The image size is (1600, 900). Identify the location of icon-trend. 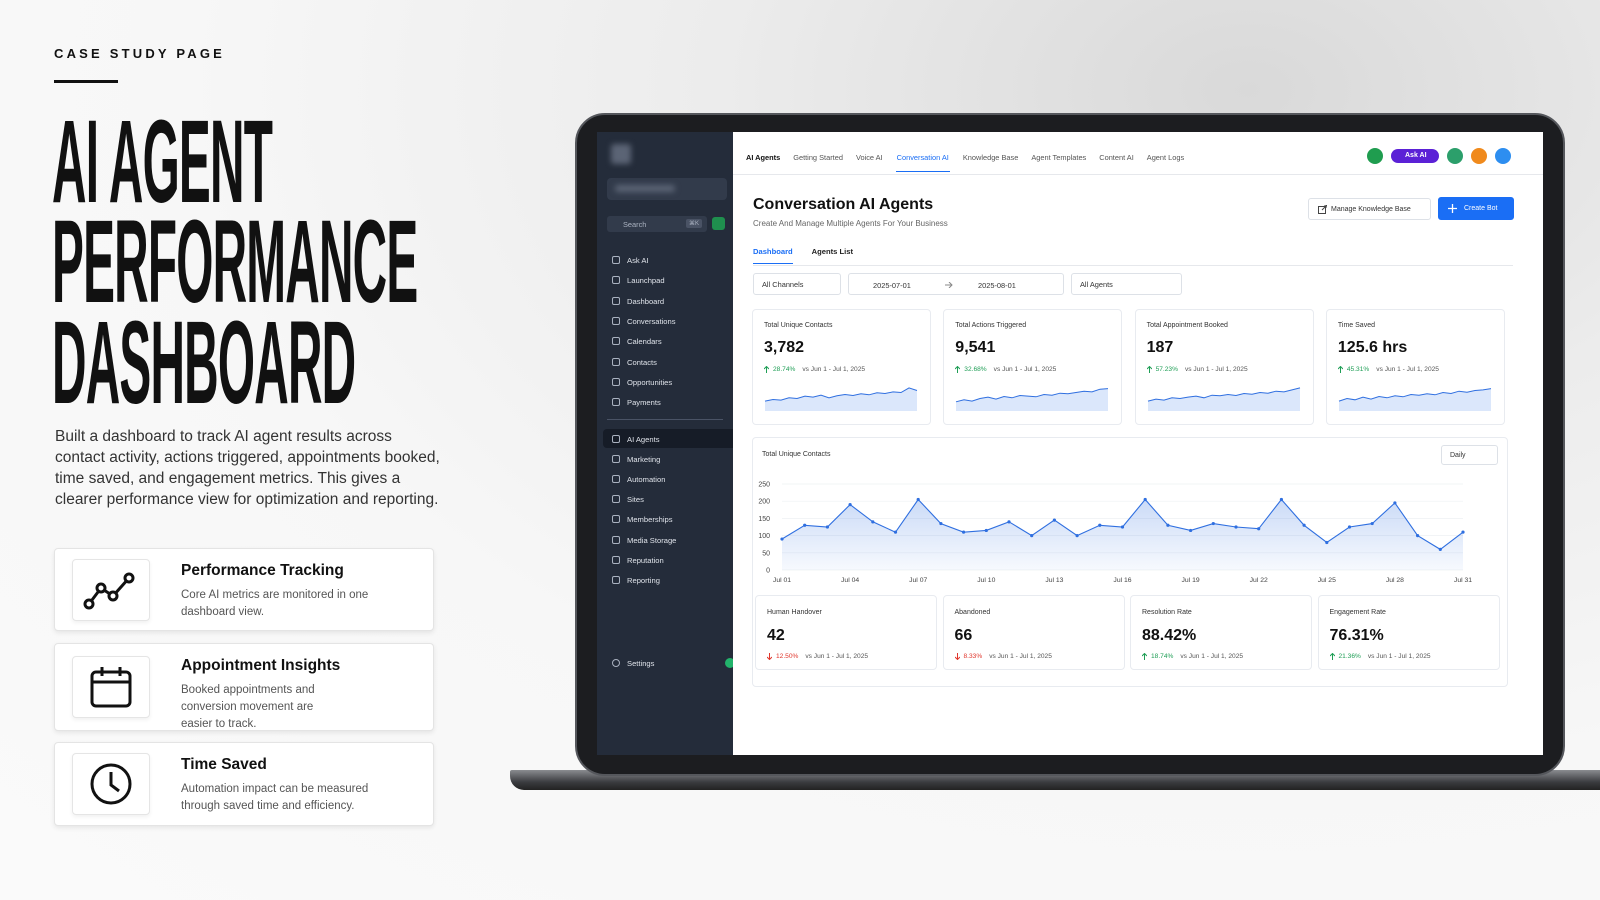
(109, 591).